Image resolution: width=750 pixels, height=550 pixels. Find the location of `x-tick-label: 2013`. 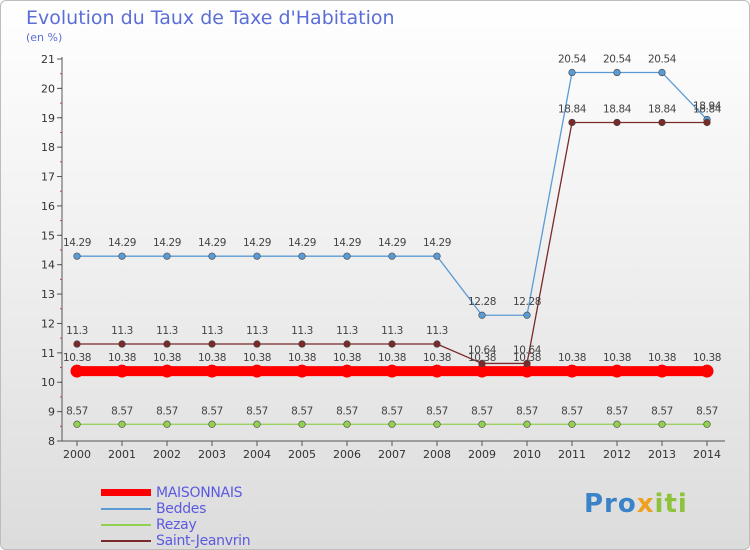

x-tick-label: 2013 is located at coordinates (662, 454).